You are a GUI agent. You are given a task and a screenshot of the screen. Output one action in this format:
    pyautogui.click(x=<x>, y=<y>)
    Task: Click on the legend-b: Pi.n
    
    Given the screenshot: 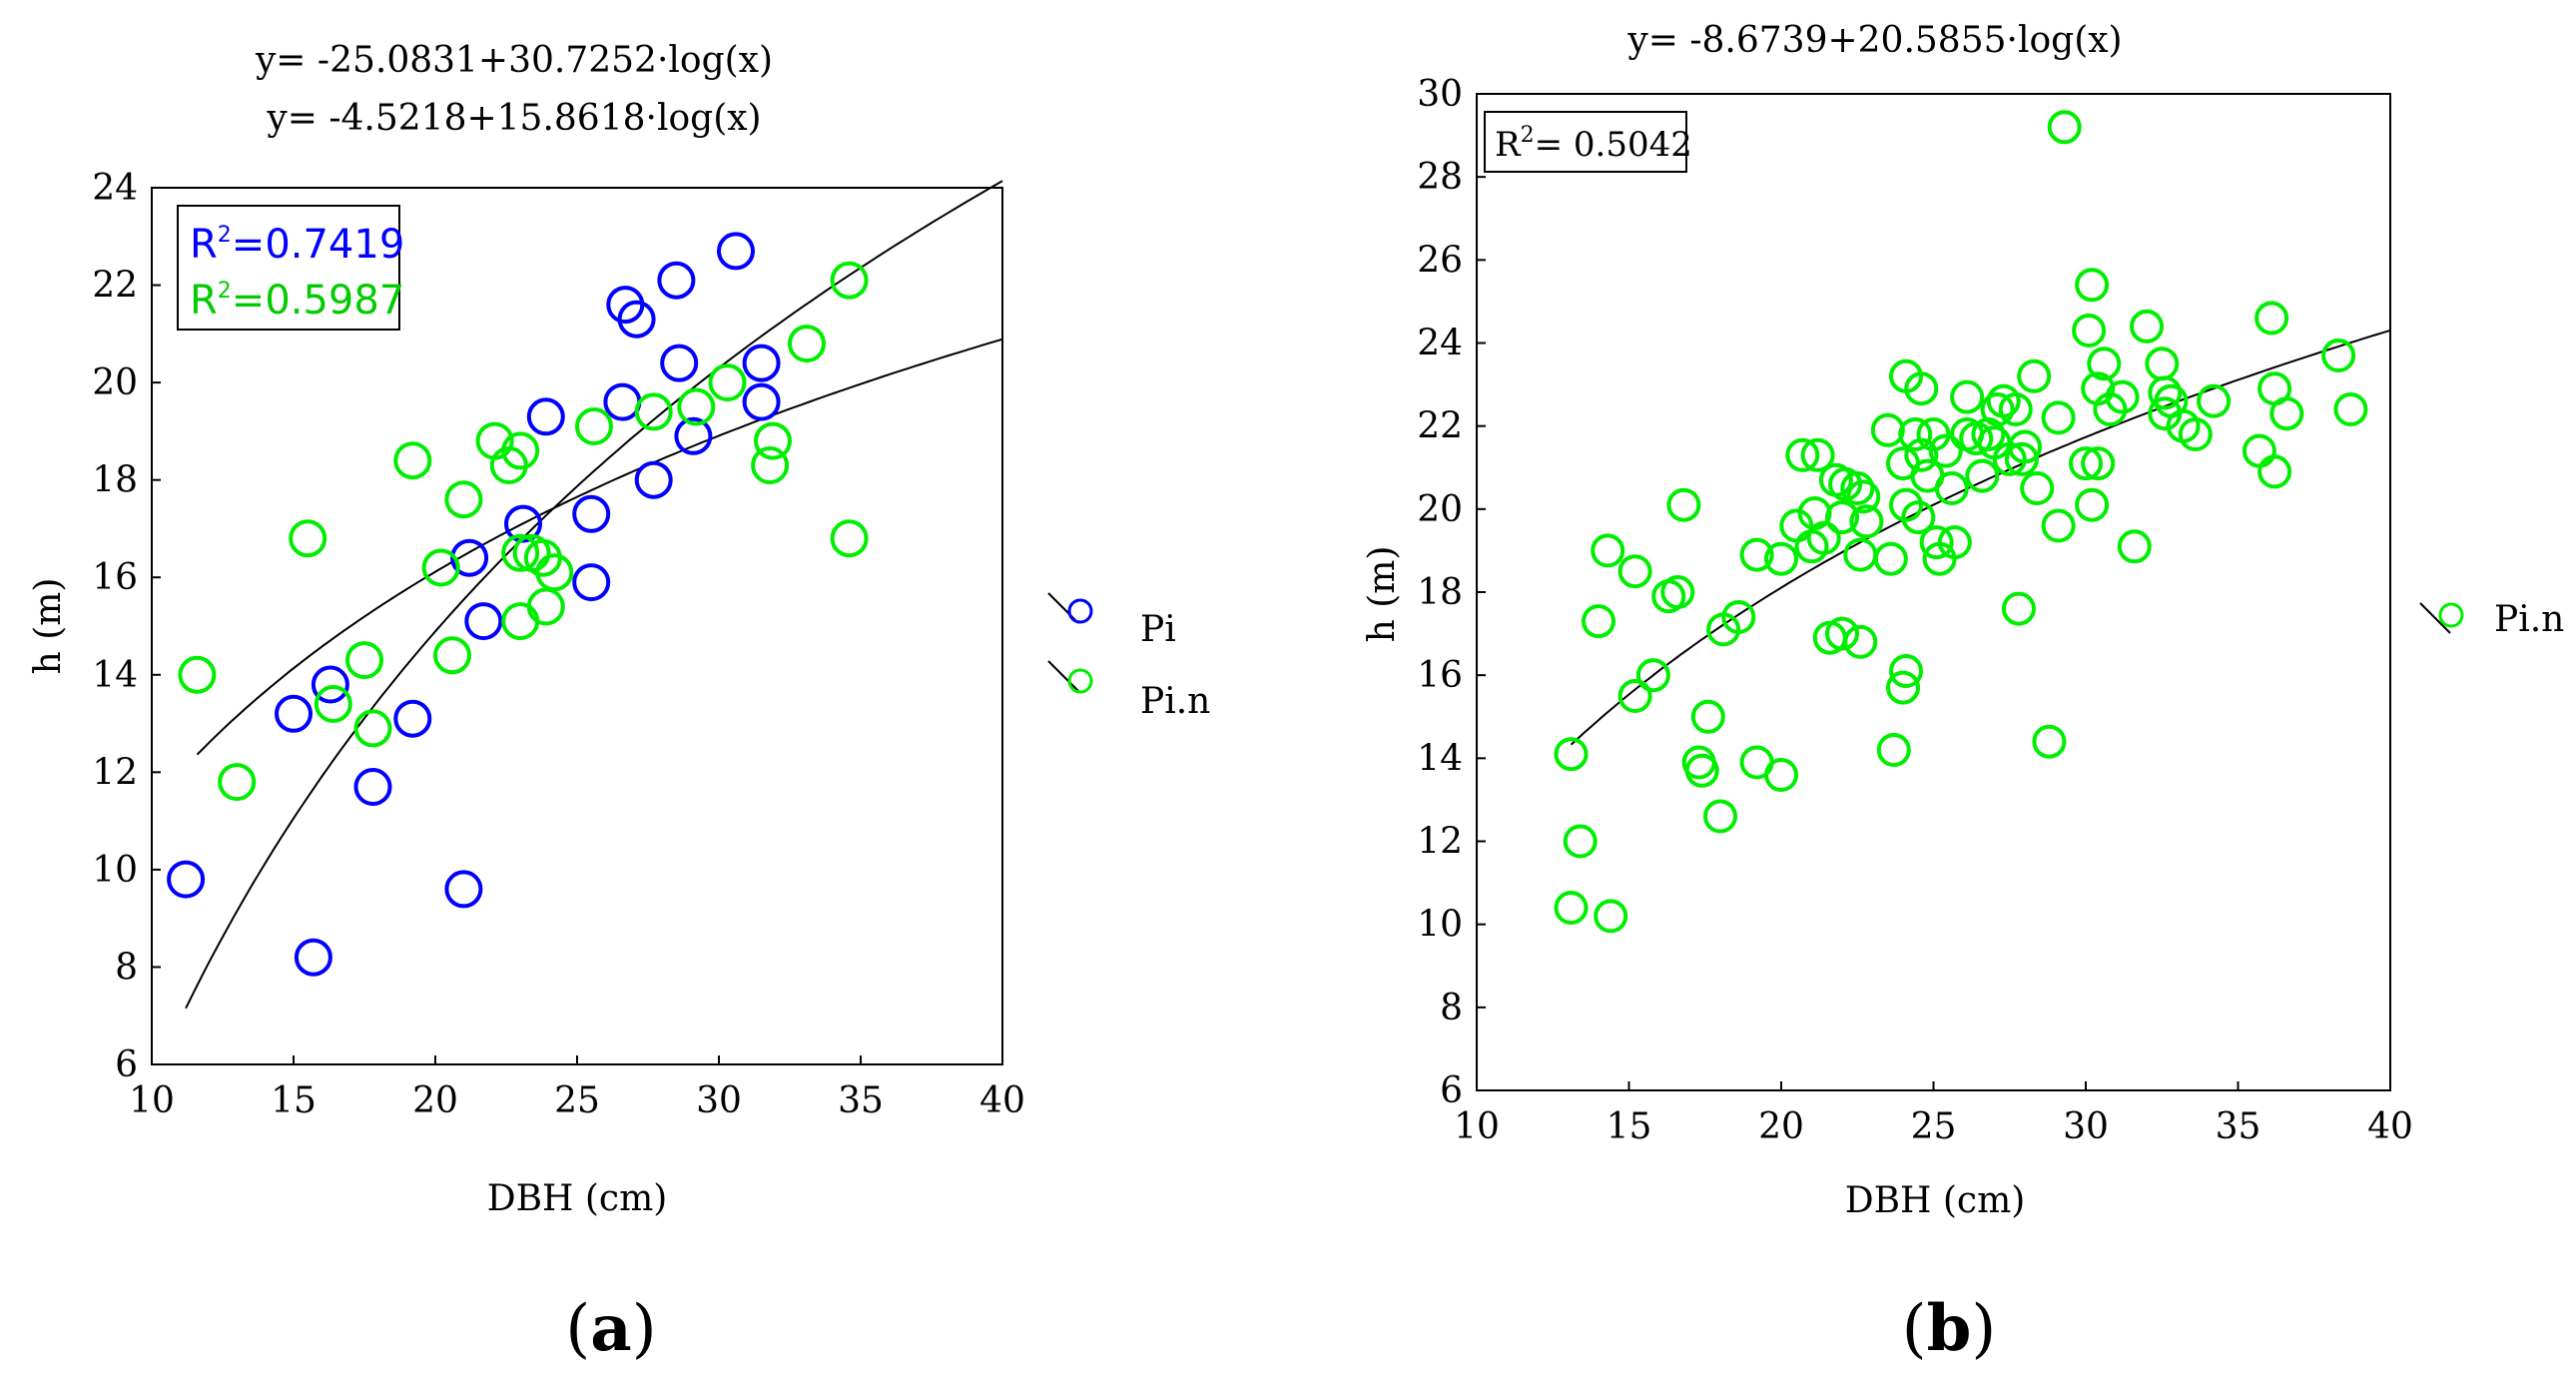 What is the action you would take?
    pyautogui.click(x=2491, y=620)
    